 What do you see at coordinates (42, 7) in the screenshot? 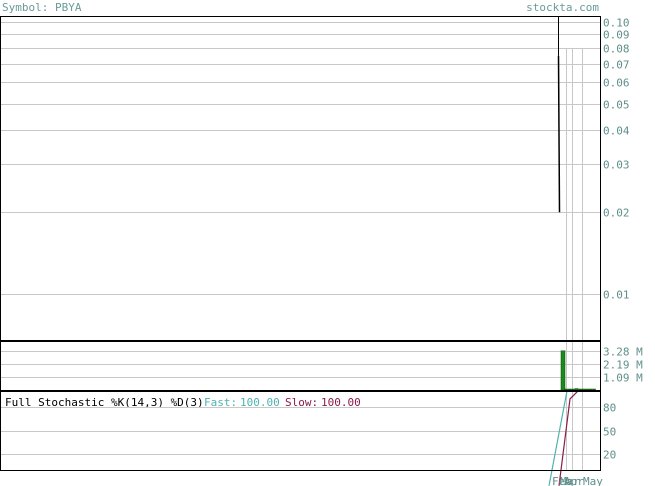
I see `symbol-label: Symbol: PBYA` at bounding box center [42, 7].